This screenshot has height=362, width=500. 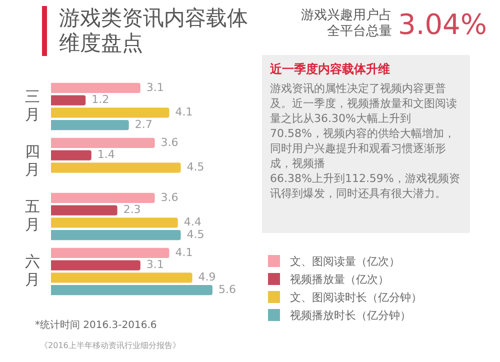 What do you see at coordinates (32, 270) in the screenshot?
I see `y-tick-label: 六月` at bounding box center [32, 270].